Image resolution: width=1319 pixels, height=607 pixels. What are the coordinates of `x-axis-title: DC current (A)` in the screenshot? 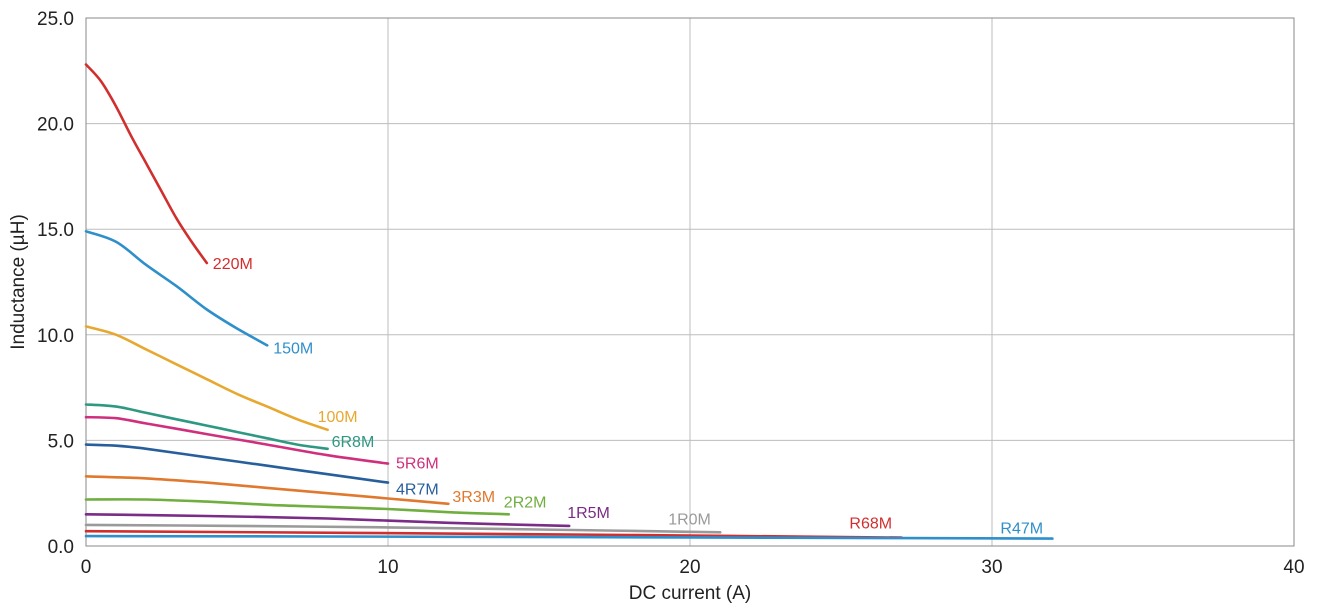 It's located at (690, 593).